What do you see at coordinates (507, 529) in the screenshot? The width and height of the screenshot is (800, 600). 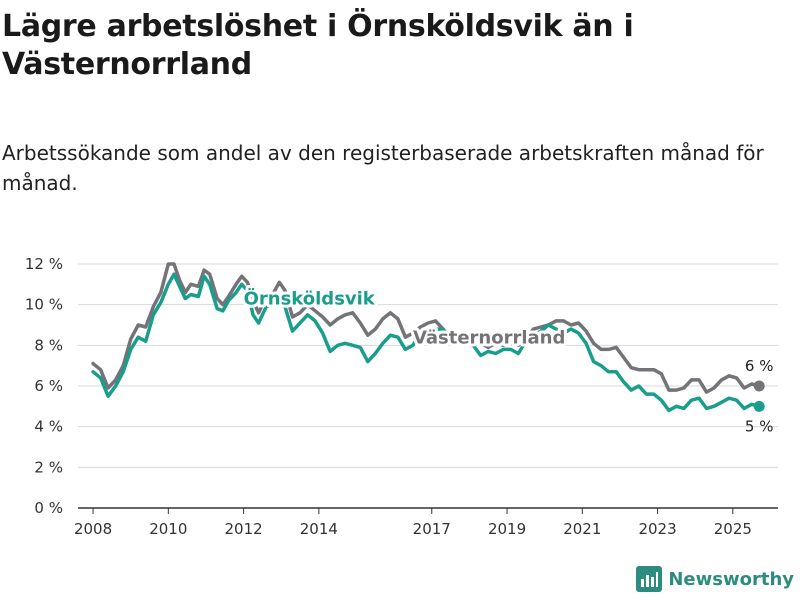 I see `x-tick-label: 2019` at bounding box center [507, 529].